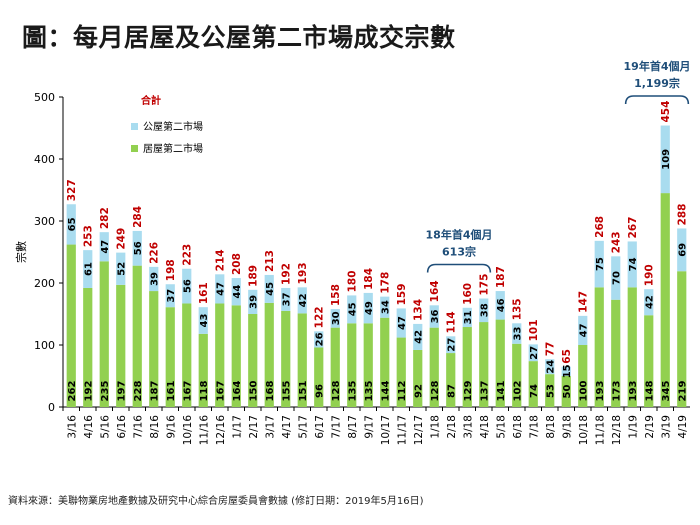  Describe the element at coordinates (286, 391) in the screenshot. I see `label-home-ownership: 155` at that location.